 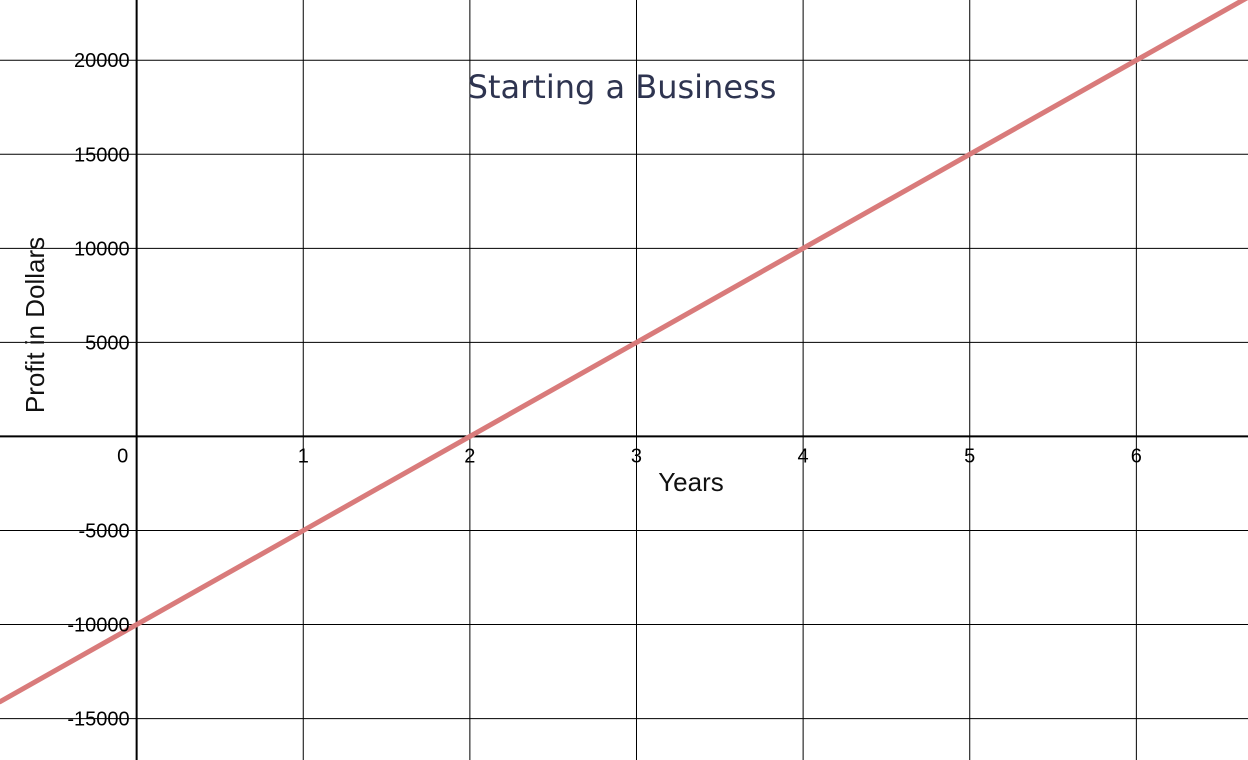 What do you see at coordinates (691, 482) in the screenshot?
I see `x-axis-label: Years` at bounding box center [691, 482].